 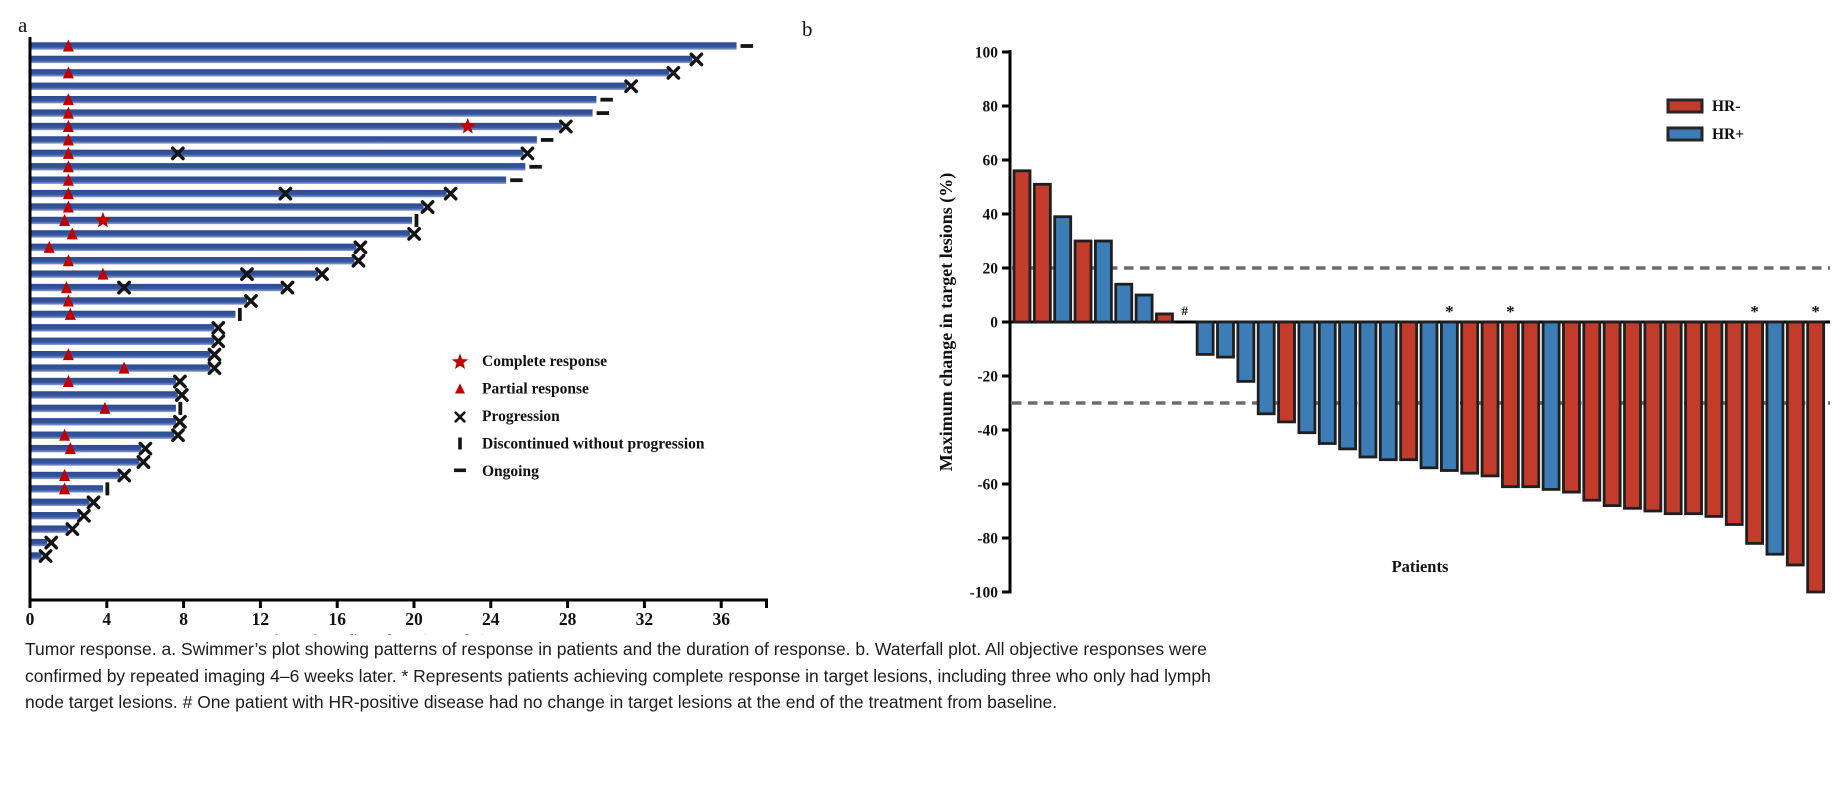 I want to click on legend-label: Progression, so click(x=521, y=416).